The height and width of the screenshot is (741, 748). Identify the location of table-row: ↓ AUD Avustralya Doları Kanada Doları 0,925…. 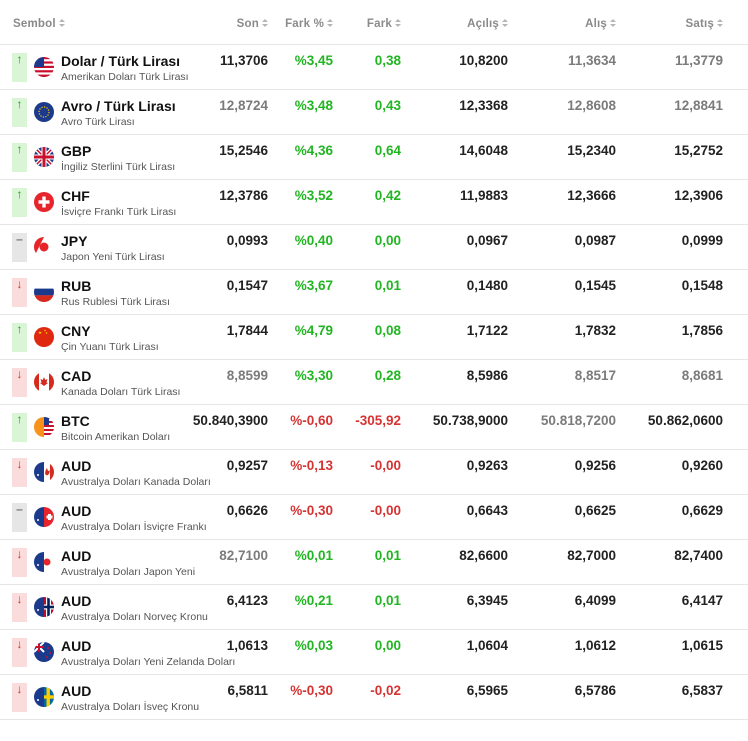
(374, 472).